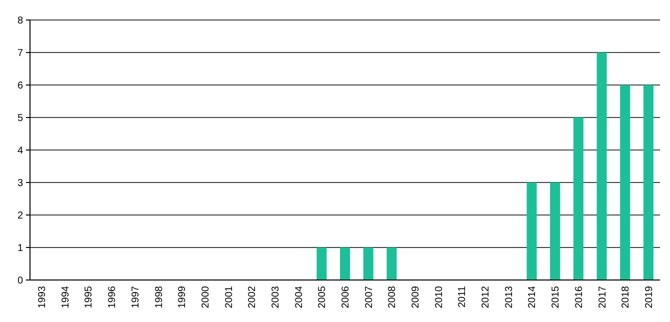 This screenshot has height=322, width=670. What do you see at coordinates (276, 297) in the screenshot?
I see `x-tick-label: 2003` at bounding box center [276, 297].